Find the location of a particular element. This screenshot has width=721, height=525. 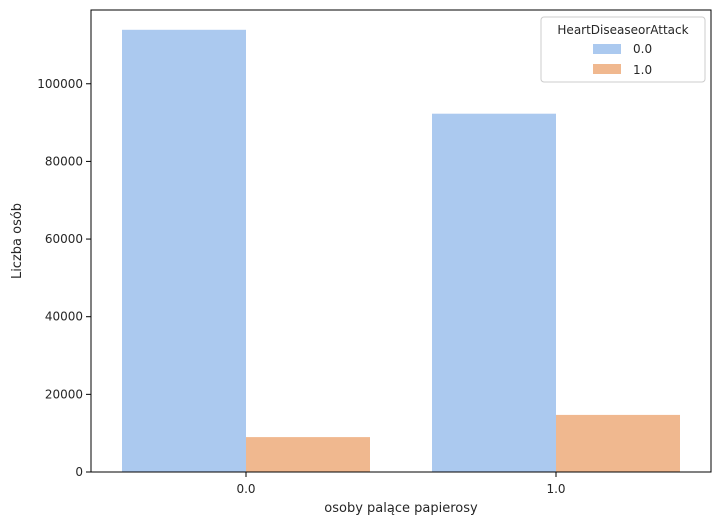

y-tick-label: 60000 is located at coordinates (64, 239).